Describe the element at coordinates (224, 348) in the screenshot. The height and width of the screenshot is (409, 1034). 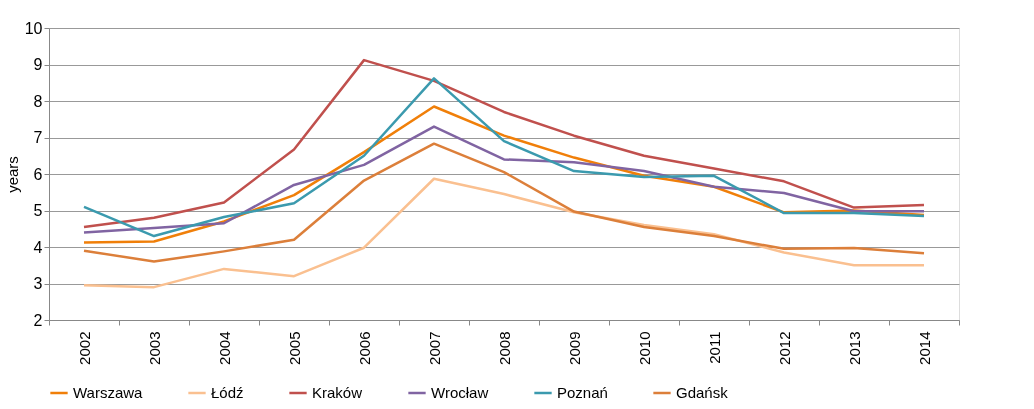
I see `x-tick-label: 2004` at that location.